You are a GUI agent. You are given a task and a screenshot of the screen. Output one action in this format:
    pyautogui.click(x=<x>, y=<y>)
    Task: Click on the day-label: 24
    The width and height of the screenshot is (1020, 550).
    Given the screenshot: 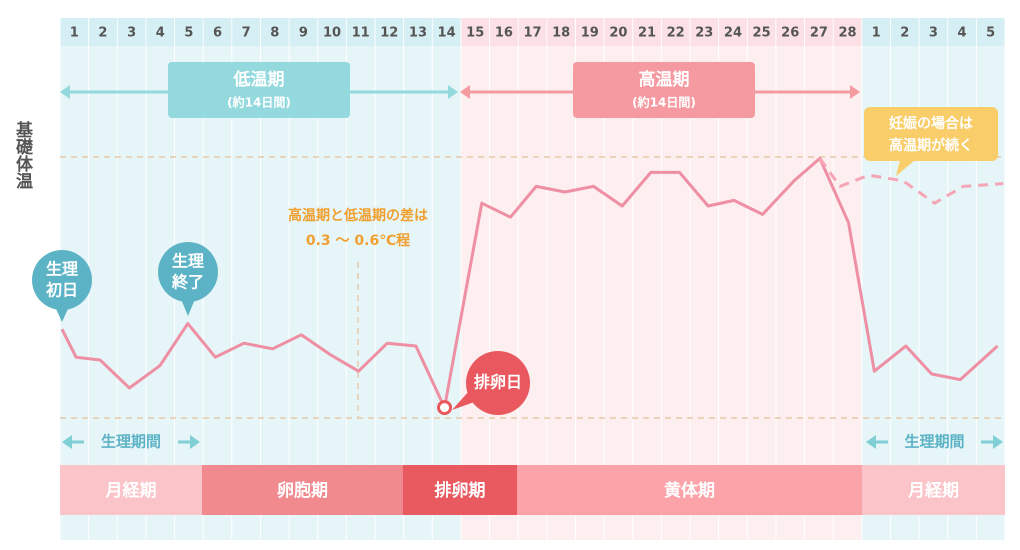 What is the action you would take?
    pyautogui.click(x=733, y=33)
    